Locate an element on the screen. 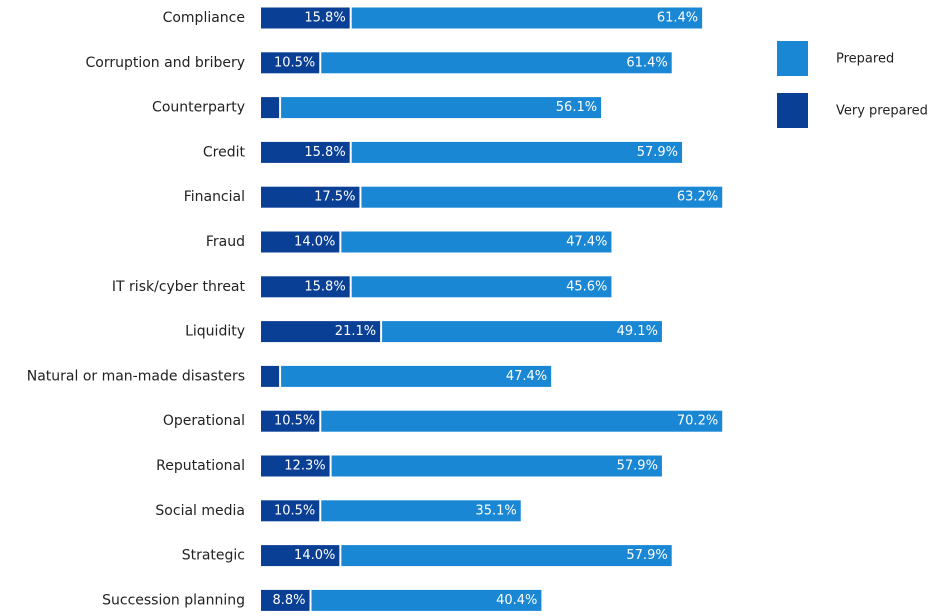  value-label: 45.6% is located at coordinates (586, 286).